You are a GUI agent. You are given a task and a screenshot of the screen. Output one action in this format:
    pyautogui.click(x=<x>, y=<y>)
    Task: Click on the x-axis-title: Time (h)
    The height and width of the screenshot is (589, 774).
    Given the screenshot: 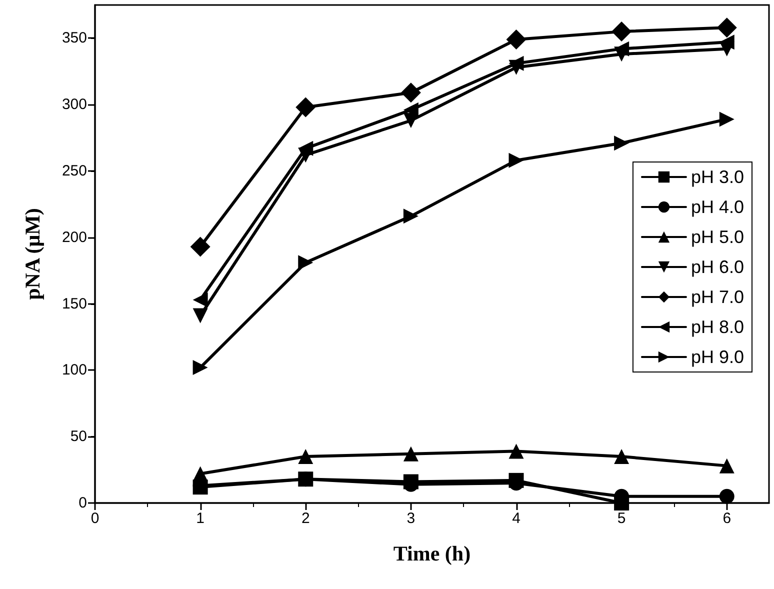 What is the action you would take?
    pyautogui.click(x=432, y=554)
    